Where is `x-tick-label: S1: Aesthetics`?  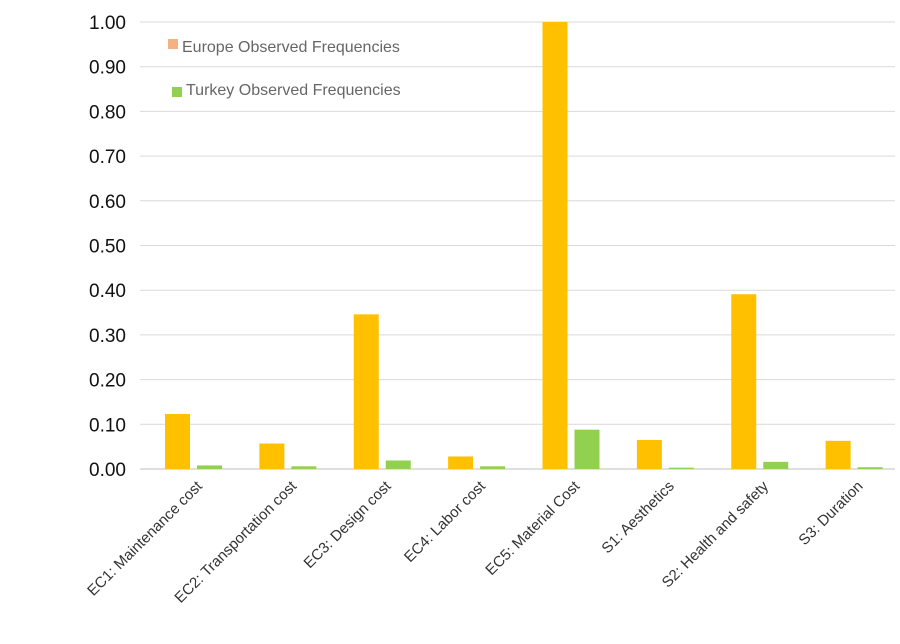
x-tick-label: S1: Aesthetics is located at coordinates (637, 517).